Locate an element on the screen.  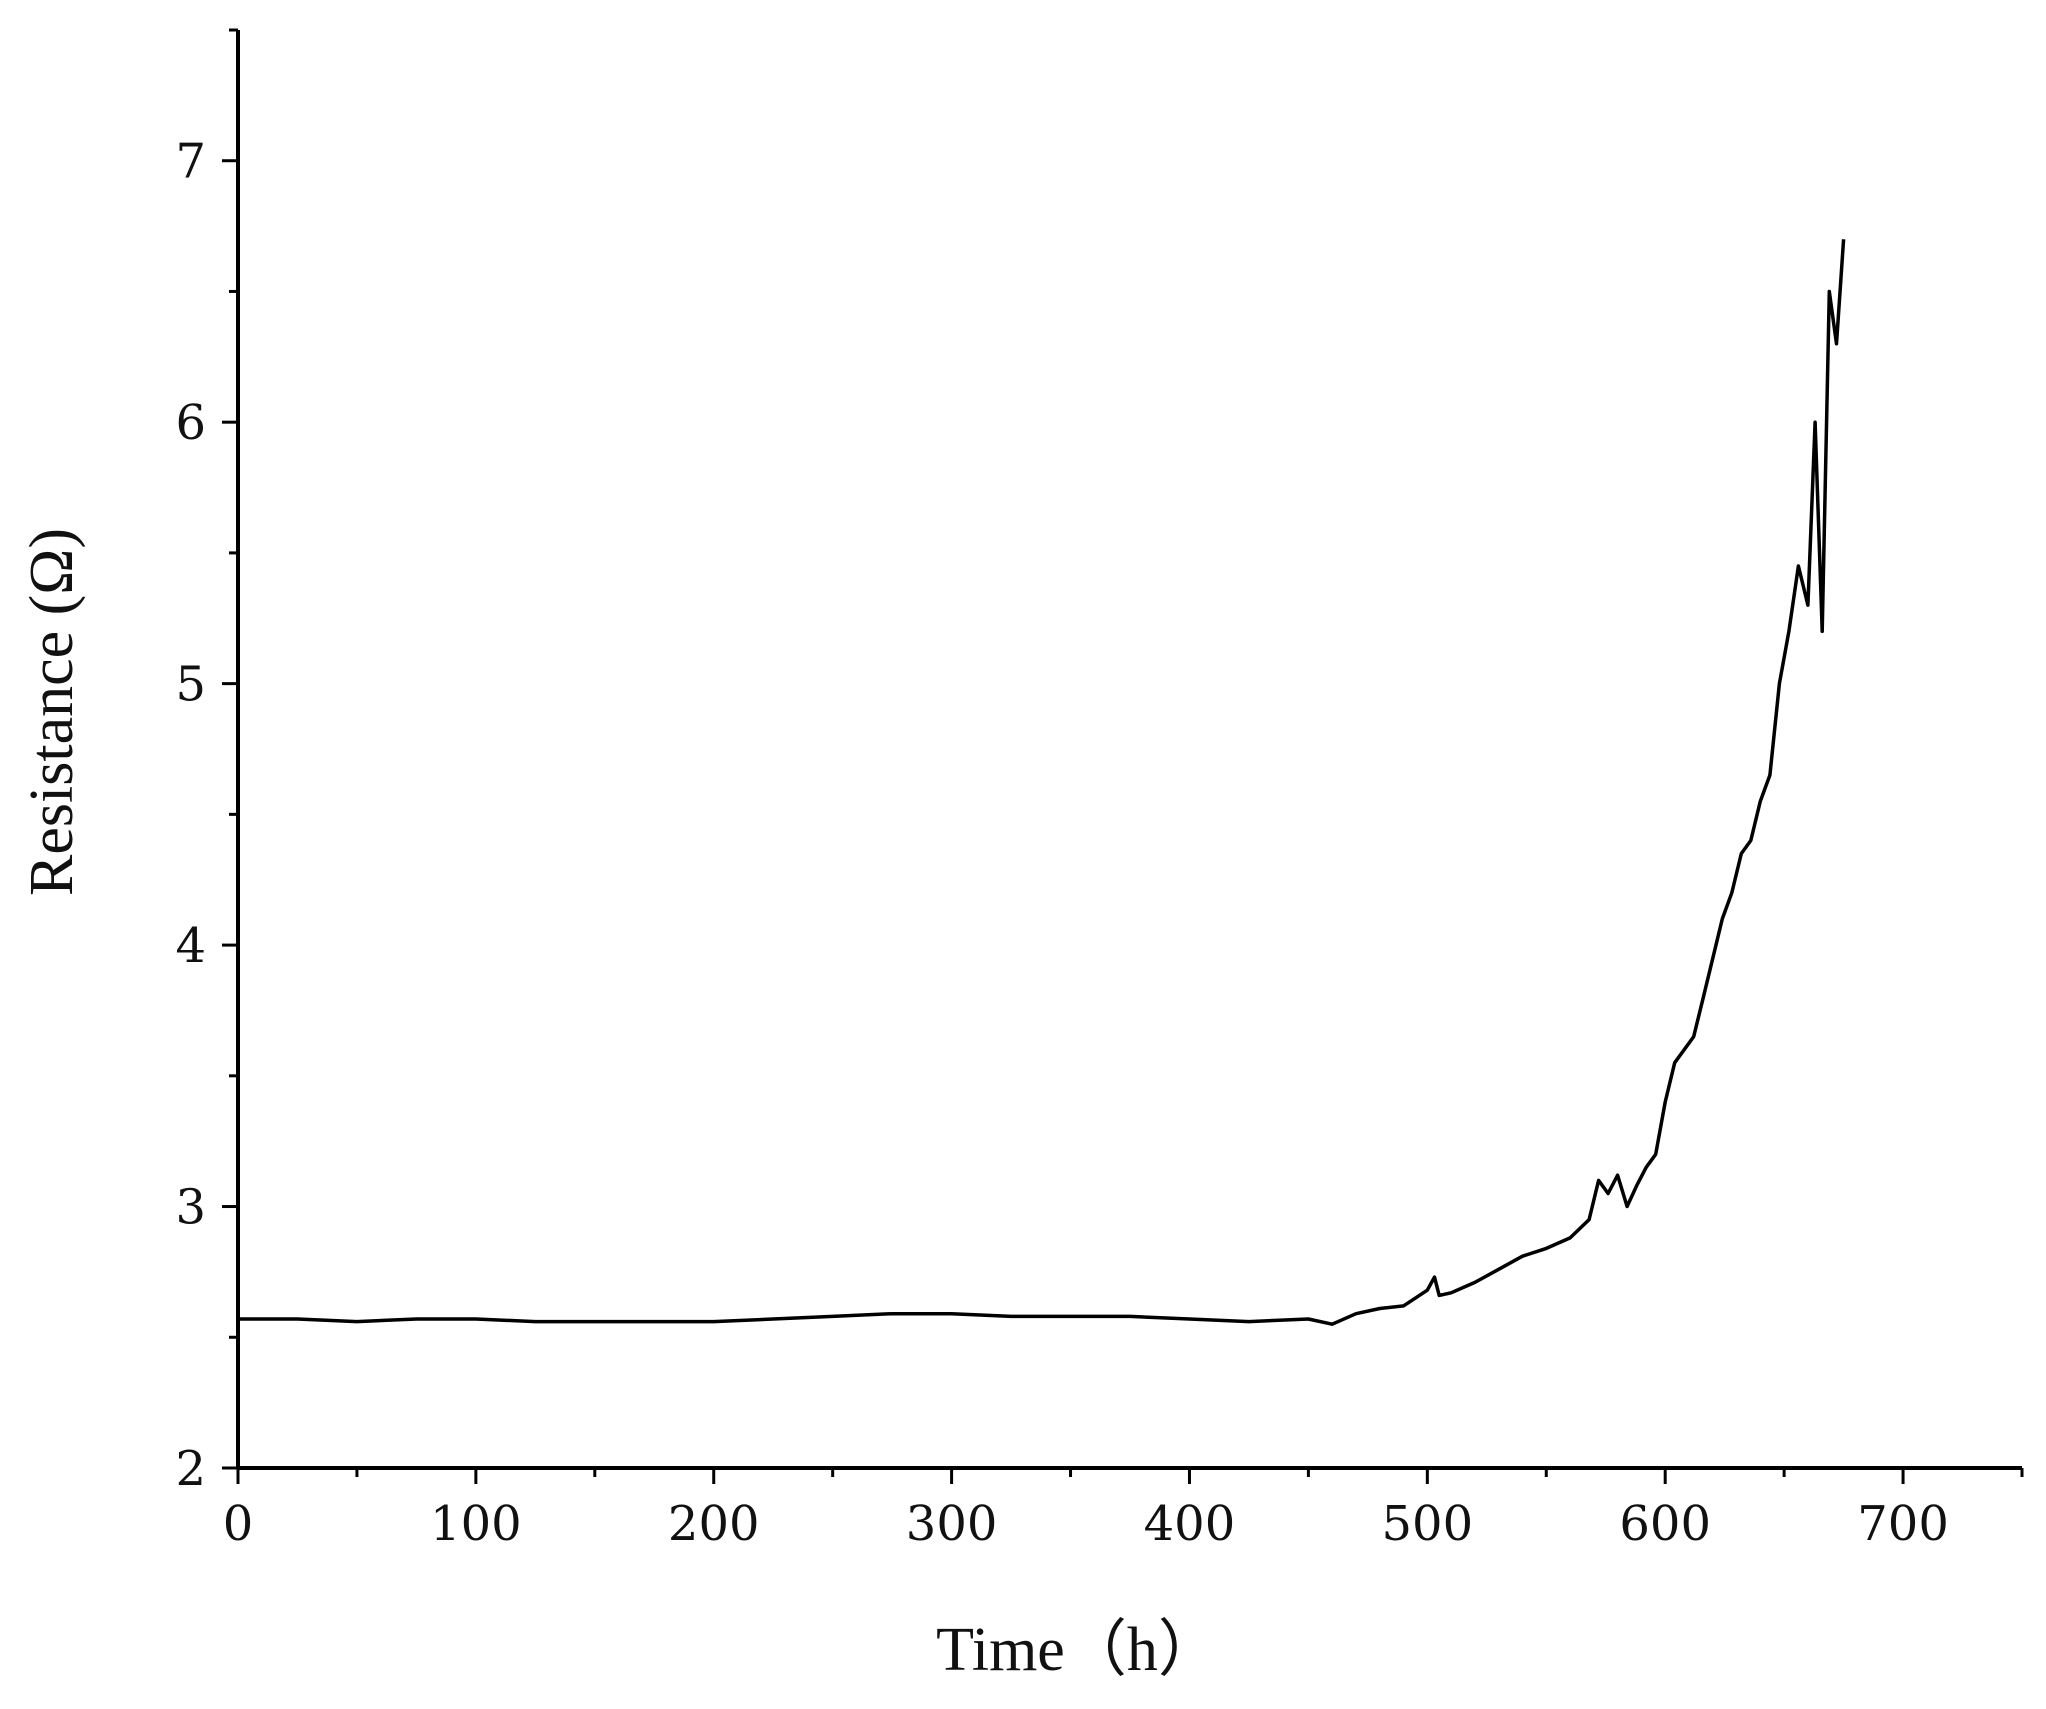
x-tick-label: 400 is located at coordinates (1190, 1524).